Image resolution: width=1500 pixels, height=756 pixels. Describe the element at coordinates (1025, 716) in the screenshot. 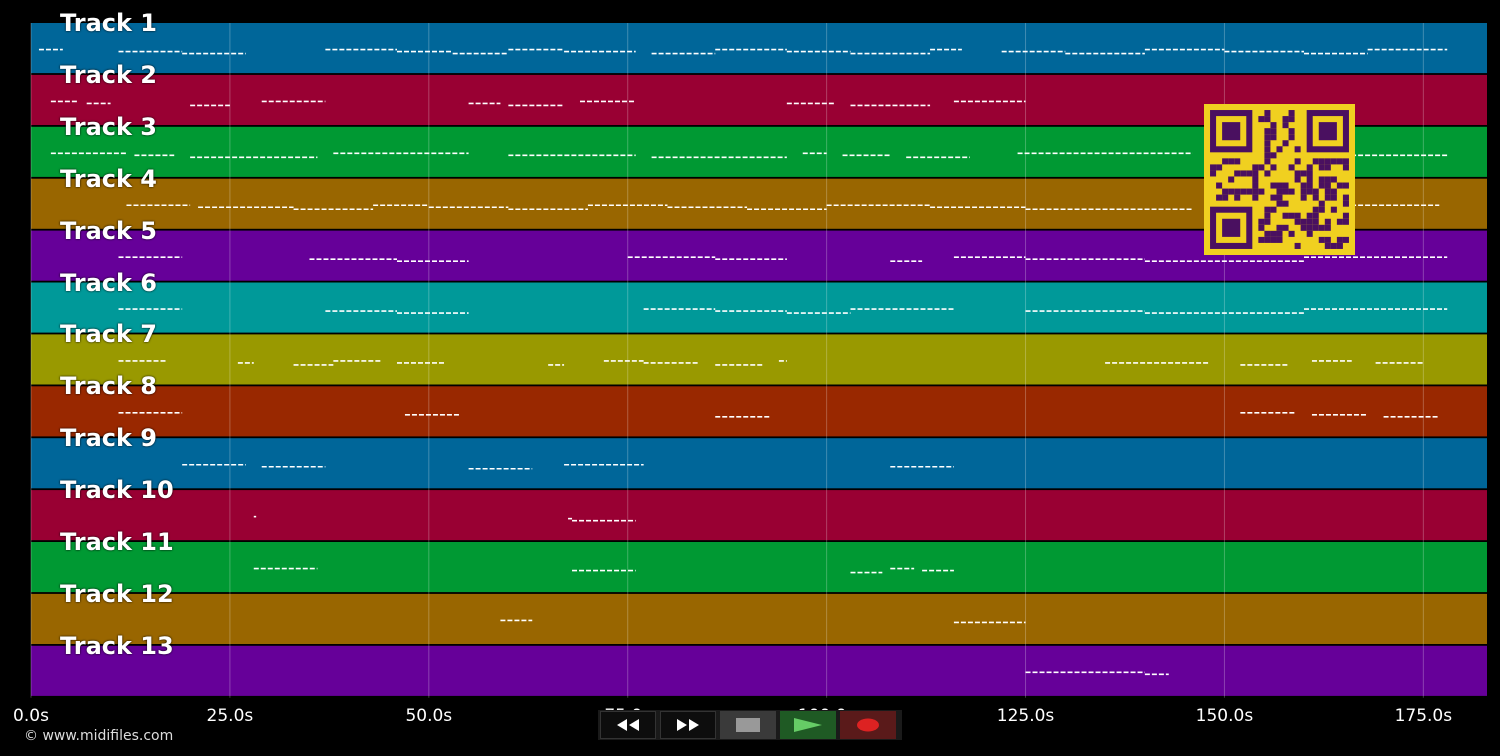

I see `time-tick-label: 125.0s` at that location.